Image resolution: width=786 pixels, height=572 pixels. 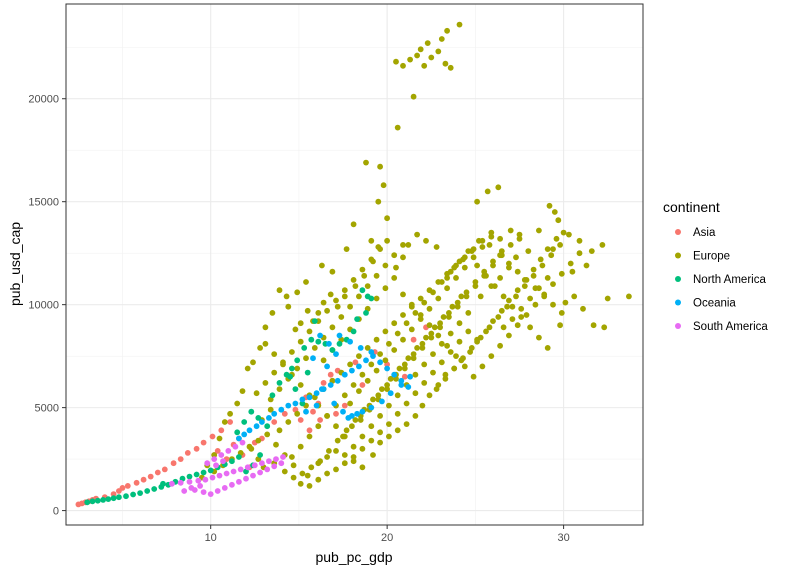 I want to click on legend-key-asia, so click(x=678, y=232).